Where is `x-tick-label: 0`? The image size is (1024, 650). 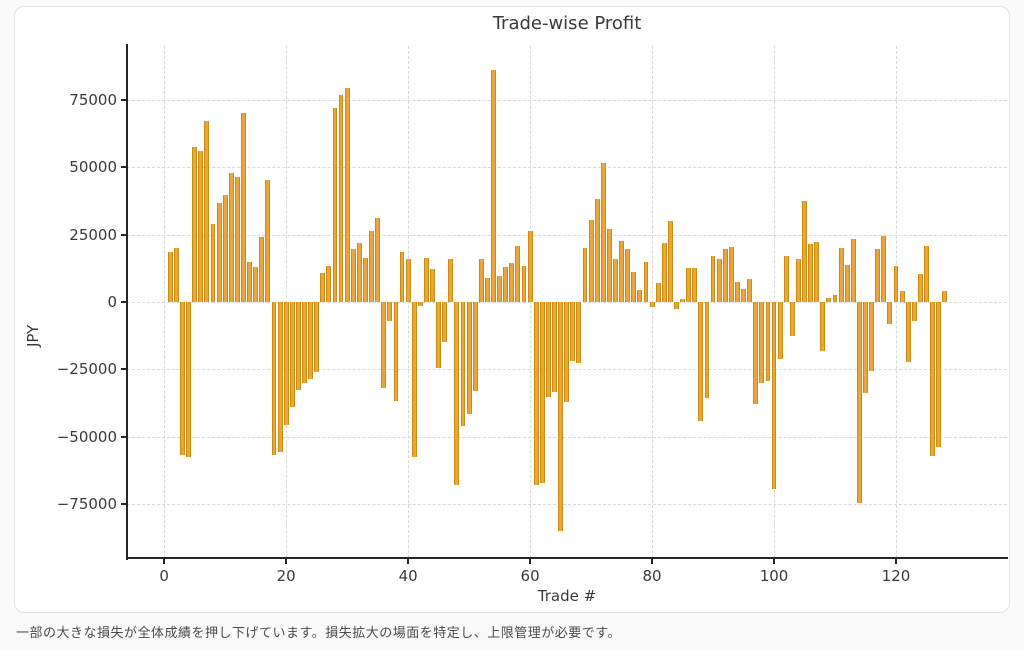 x-tick-label: 0 is located at coordinates (164, 576).